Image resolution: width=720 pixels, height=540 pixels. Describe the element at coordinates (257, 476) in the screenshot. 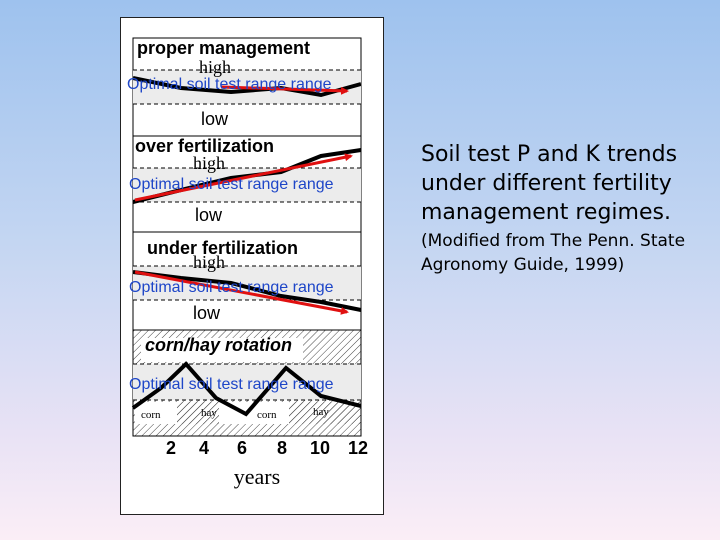

I see `x-axis-label: years` at that location.